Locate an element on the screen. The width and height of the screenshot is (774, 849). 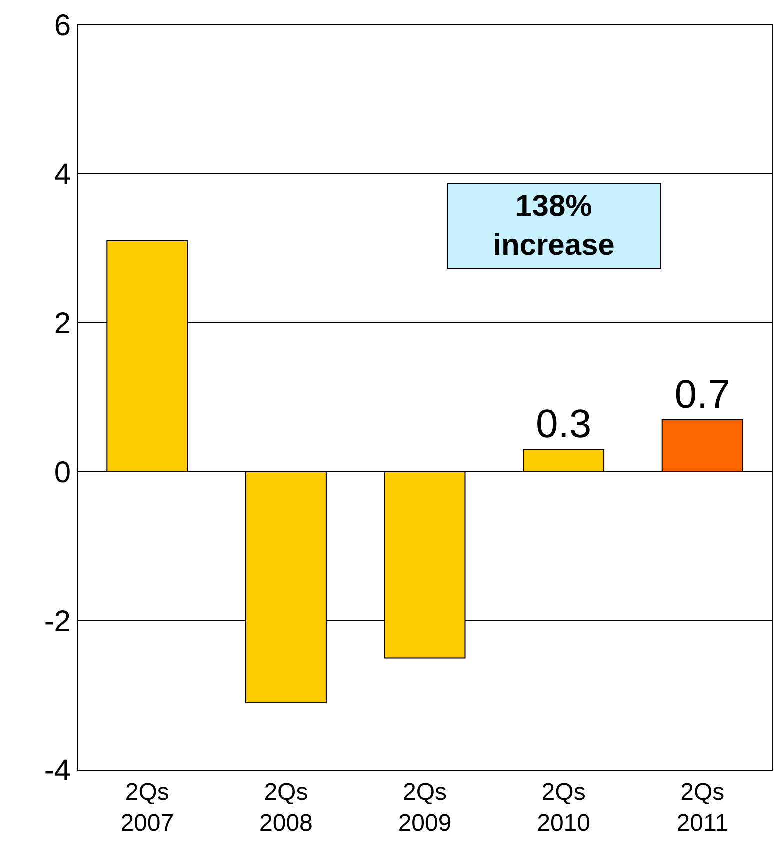
x-tick-label: 2Qs 2011 is located at coordinates (702, 807).